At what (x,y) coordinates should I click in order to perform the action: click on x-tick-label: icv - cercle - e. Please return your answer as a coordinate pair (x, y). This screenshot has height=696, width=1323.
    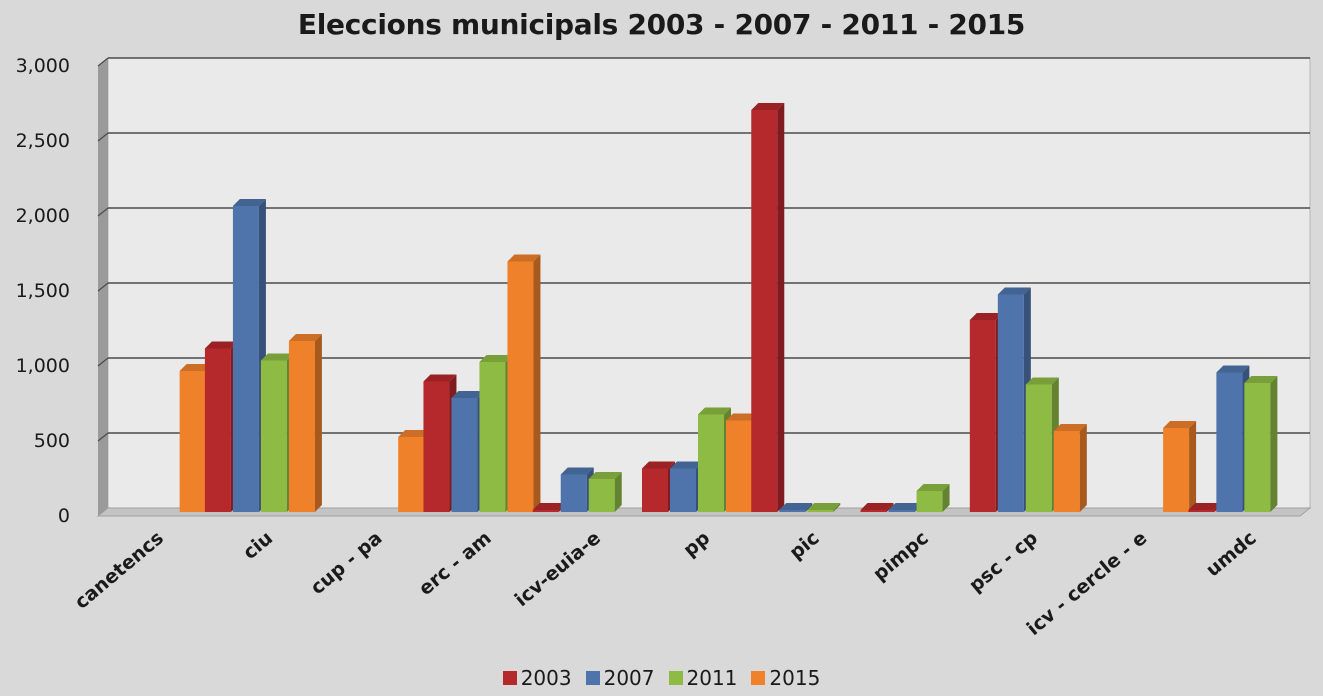
    Looking at the image, I should click on (1087, 583).